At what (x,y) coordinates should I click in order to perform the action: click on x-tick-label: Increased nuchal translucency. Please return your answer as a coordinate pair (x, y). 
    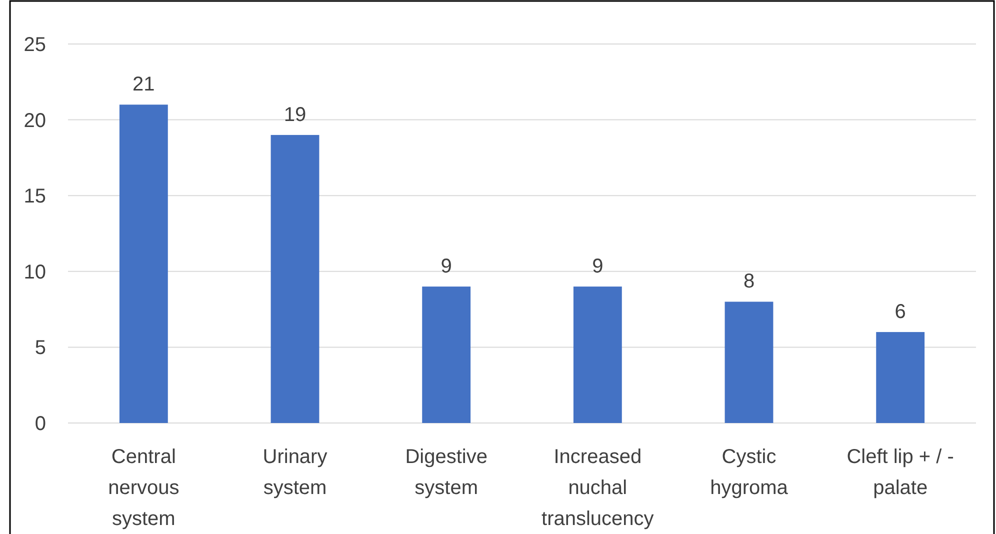
    Looking at the image, I should click on (598, 488).